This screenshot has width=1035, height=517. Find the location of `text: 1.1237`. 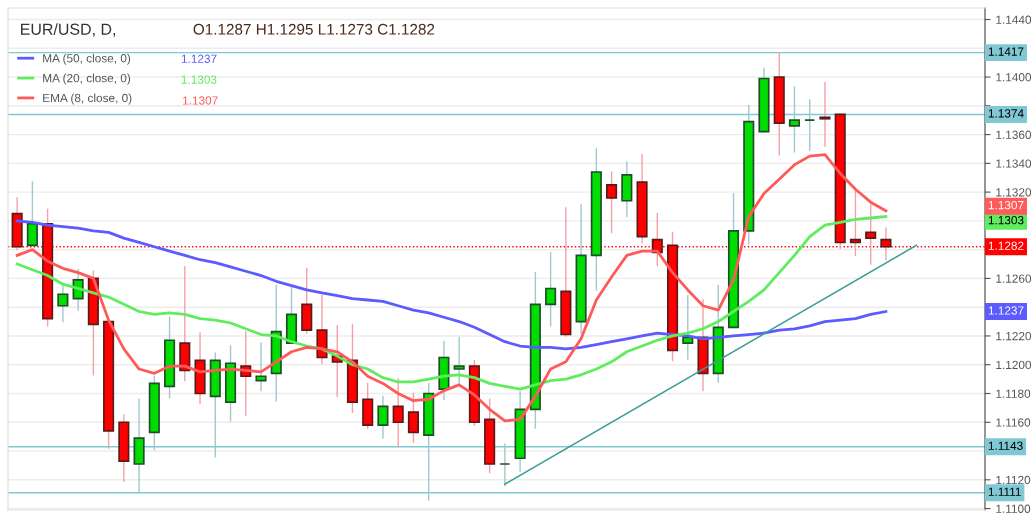

text: 1.1237 is located at coordinates (1006, 310).